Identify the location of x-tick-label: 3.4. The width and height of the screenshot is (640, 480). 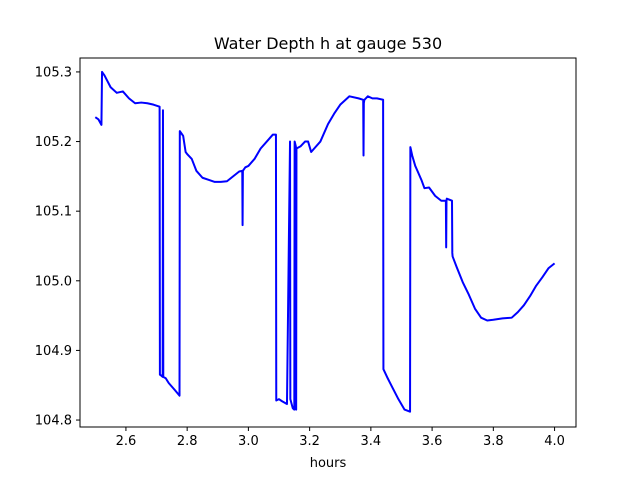
(371, 441).